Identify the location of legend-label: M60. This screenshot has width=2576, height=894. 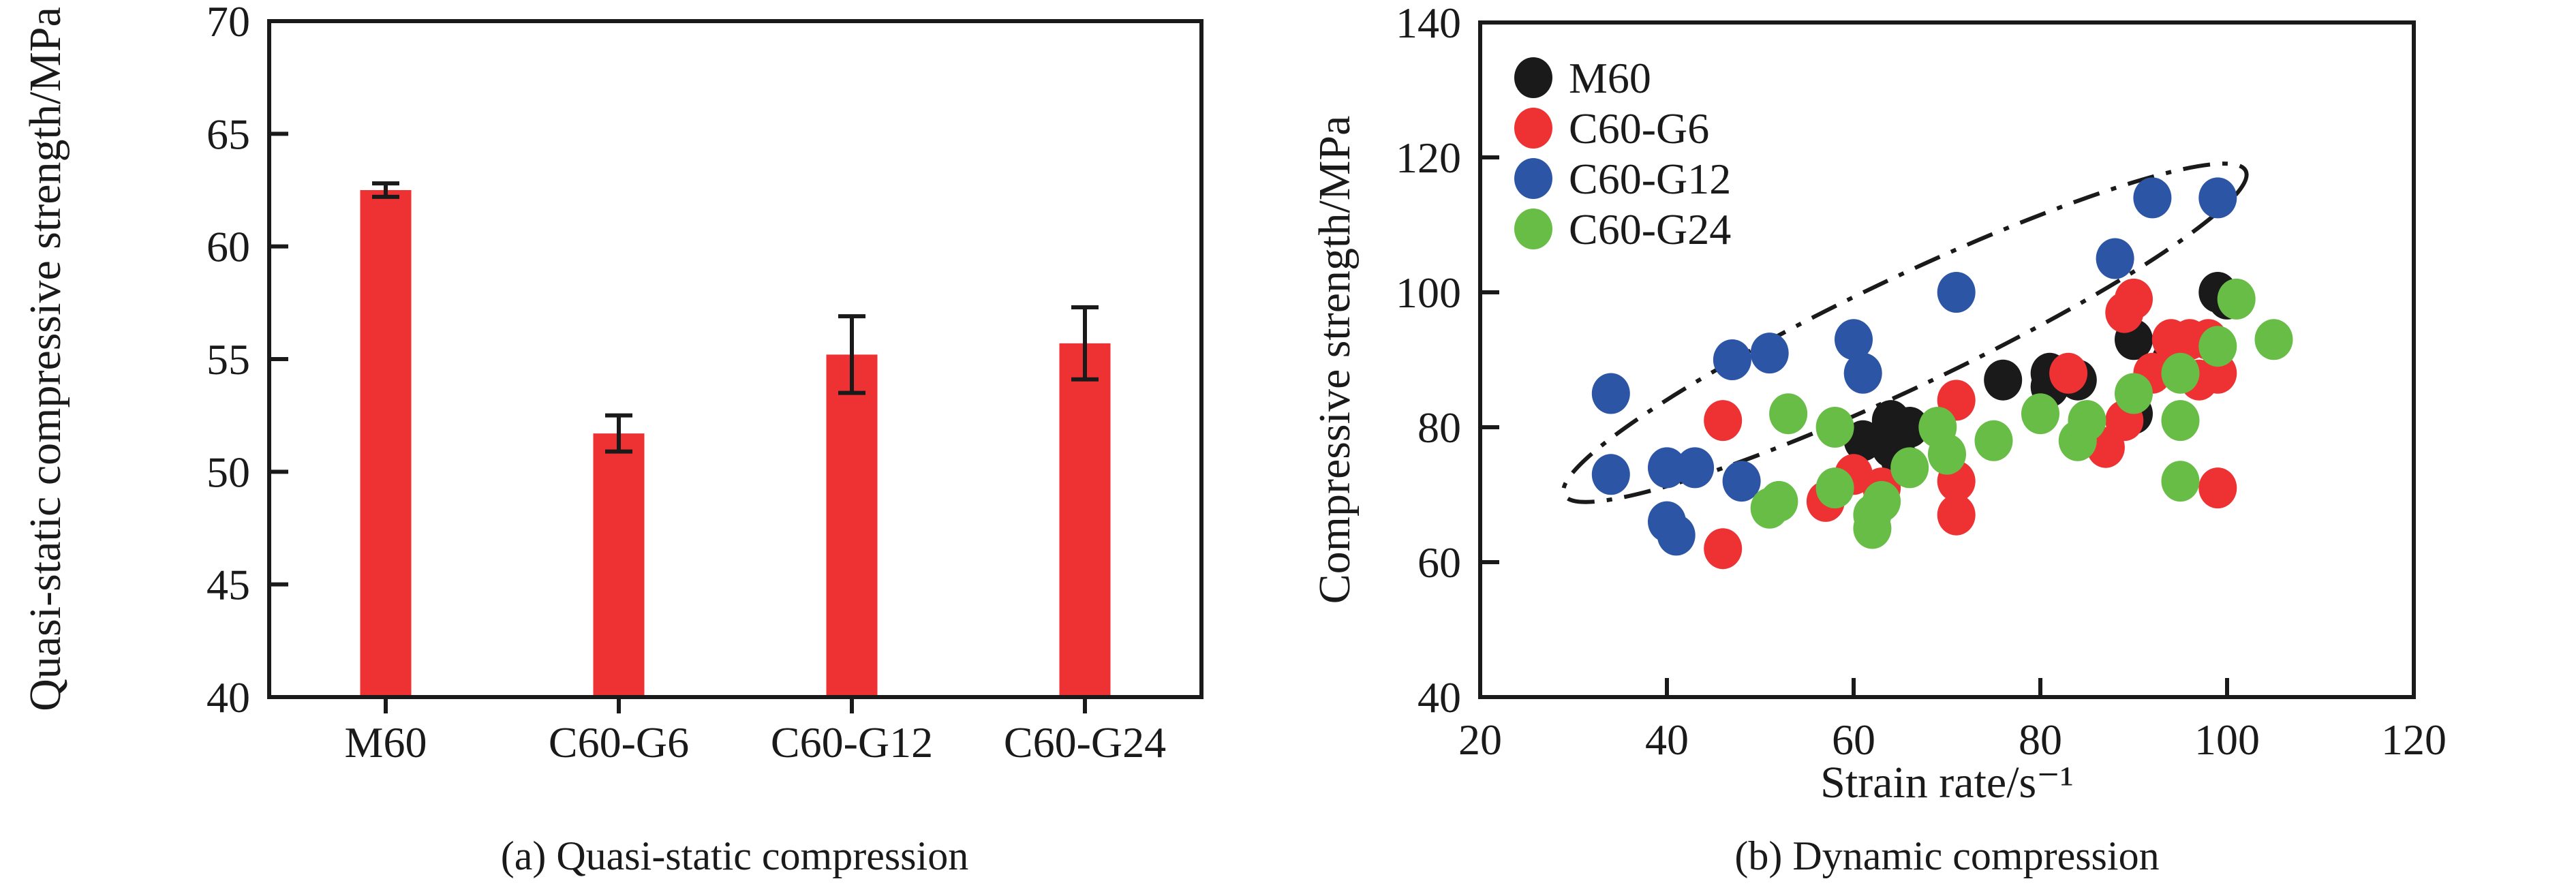
(1610, 78).